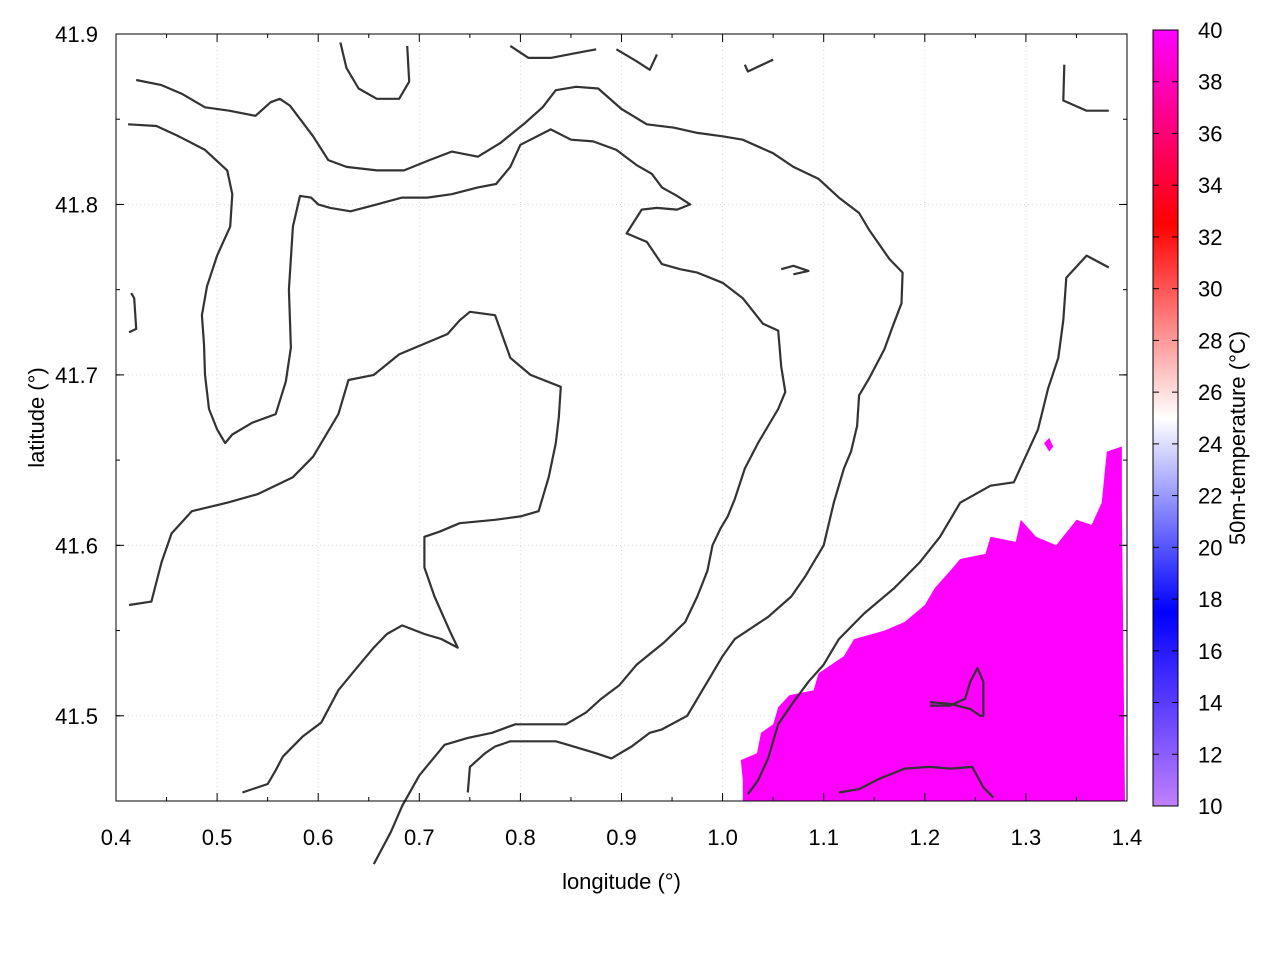 This screenshot has height=960, width=1280. Describe the element at coordinates (1210, 496) in the screenshot. I see `colorbar-tick-label: 22` at that location.